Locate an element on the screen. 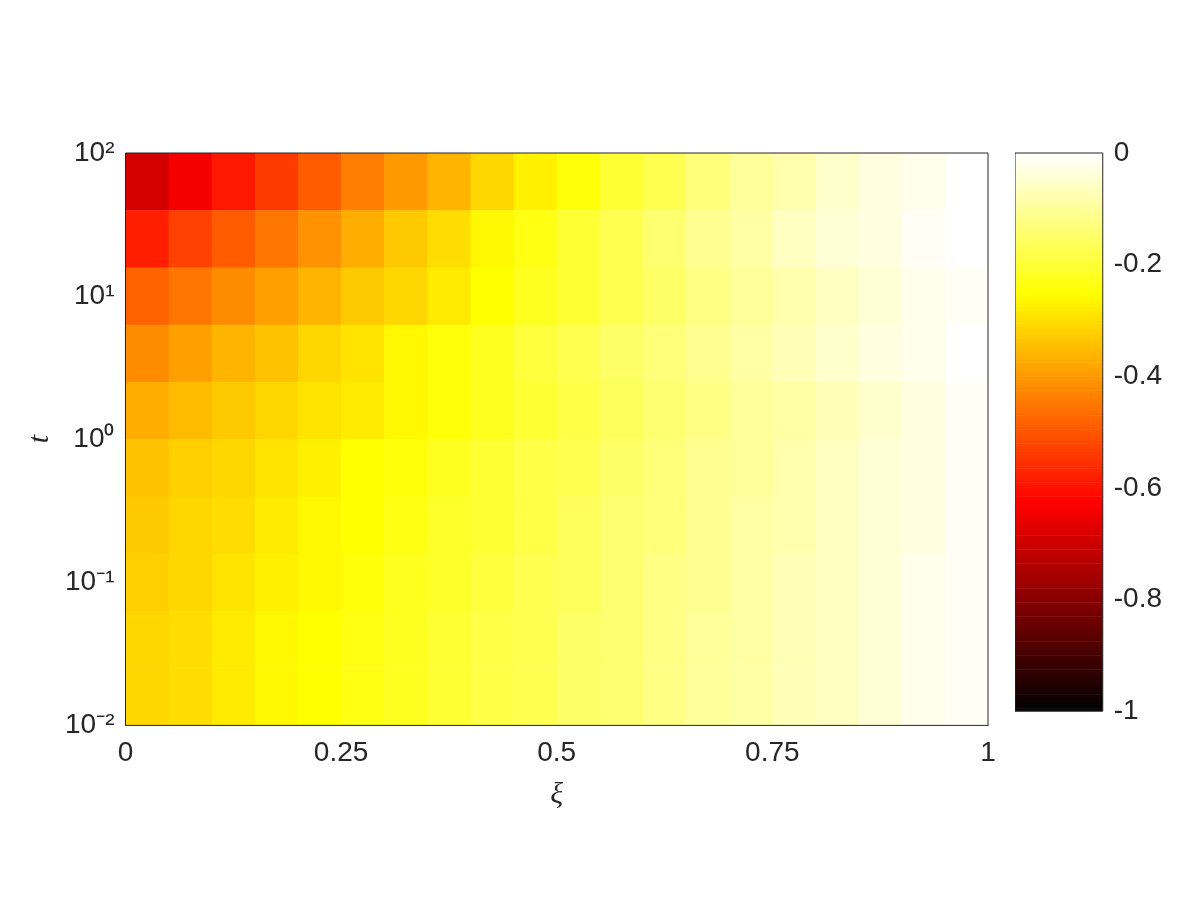  x-tick-label: 0.25 is located at coordinates (341, 751).